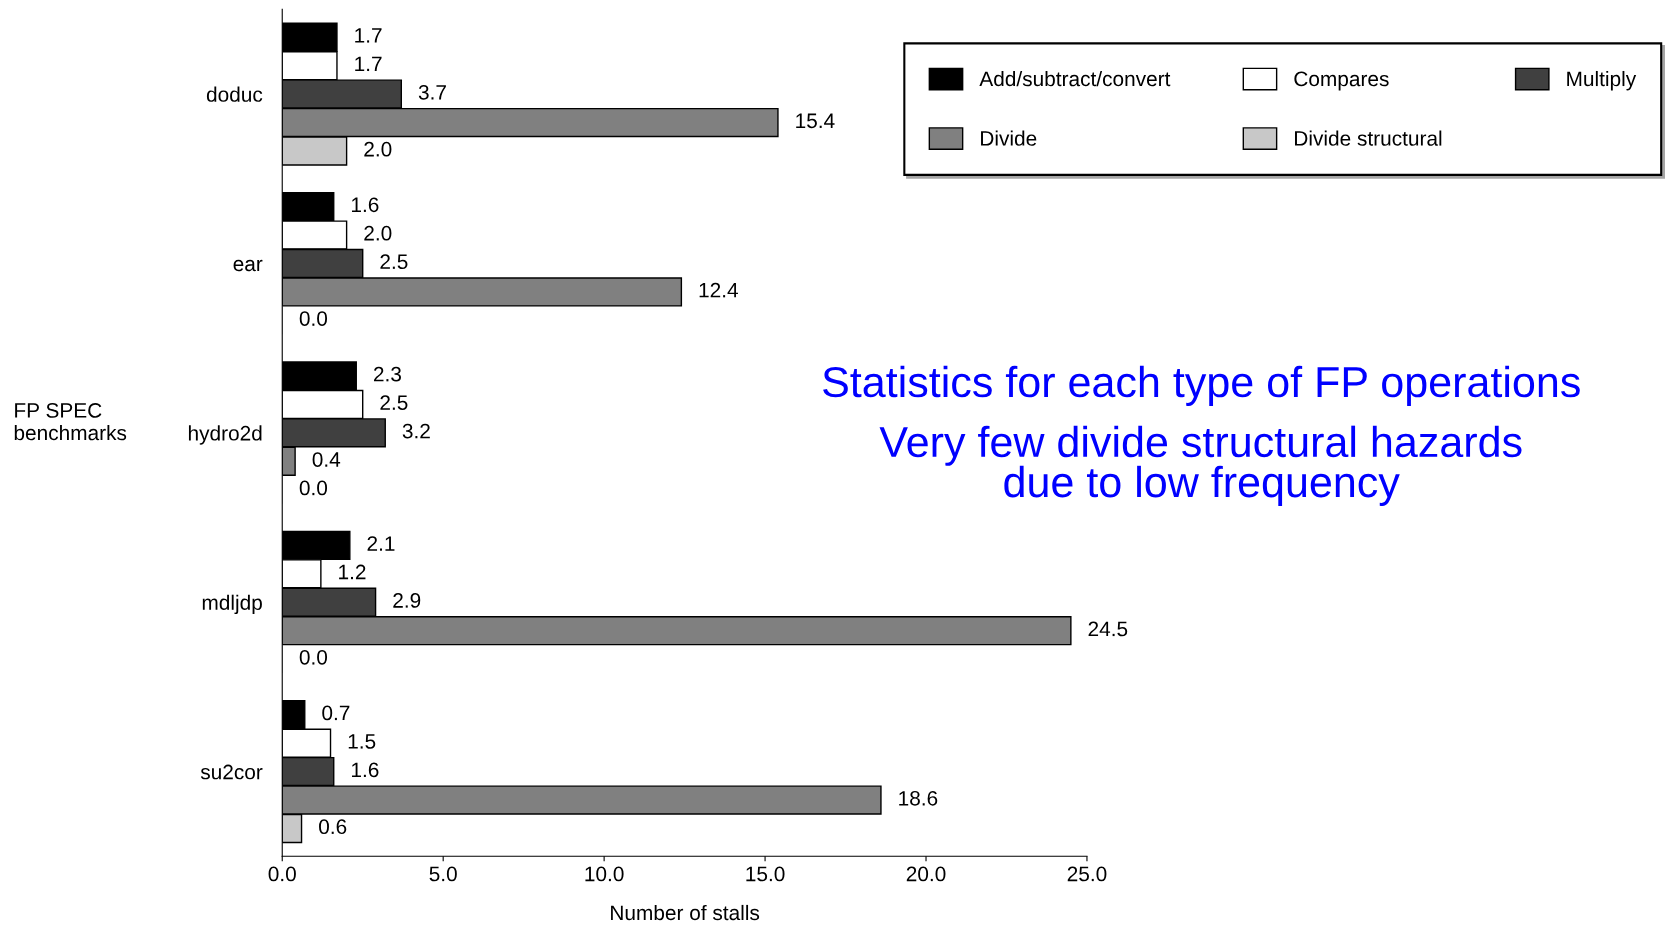 This screenshot has height=941, width=1680. What do you see at coordinates (1200, 465) in the screenshot?
I see `annotation: Very few divide structural hazards due to low frequency` at bounding box center [1200, 465].